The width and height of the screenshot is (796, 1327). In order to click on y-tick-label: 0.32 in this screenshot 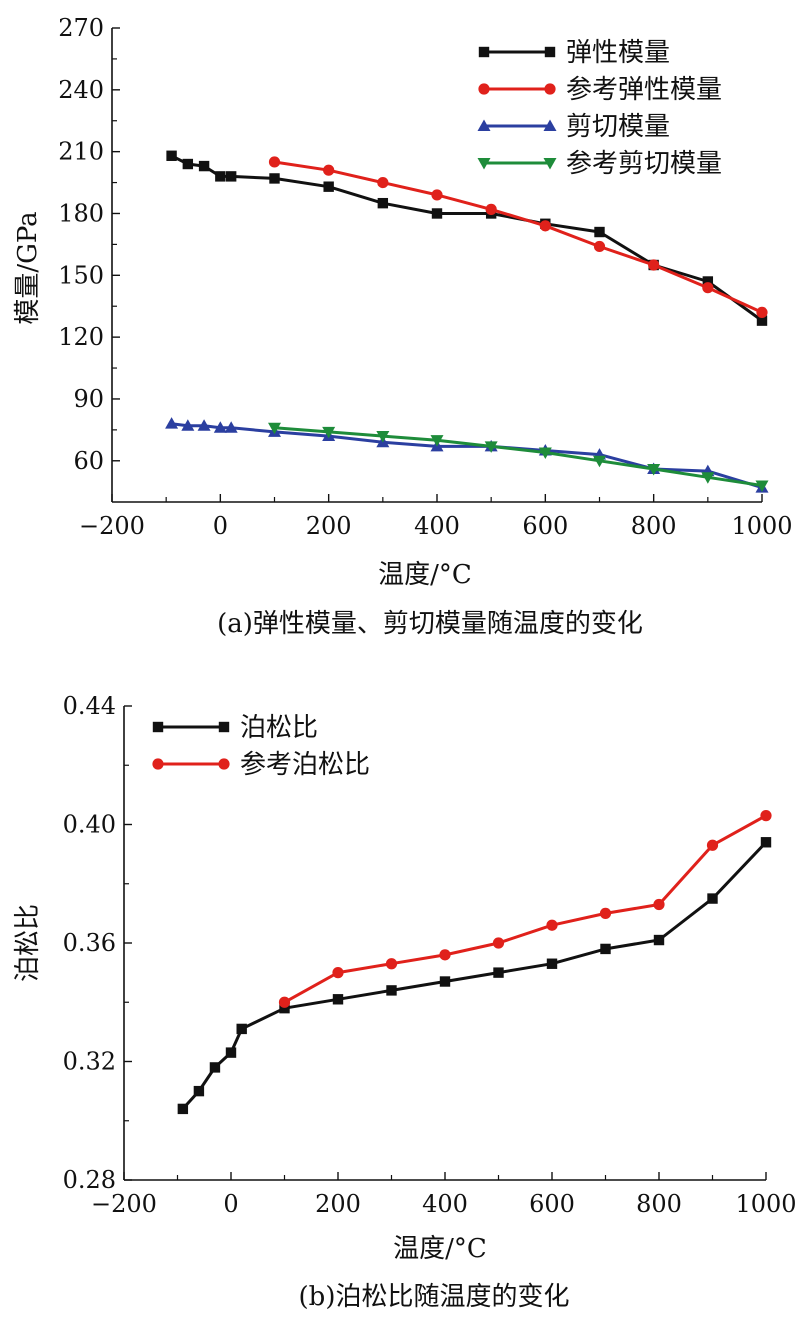, I will do `click(89, 1062)`.